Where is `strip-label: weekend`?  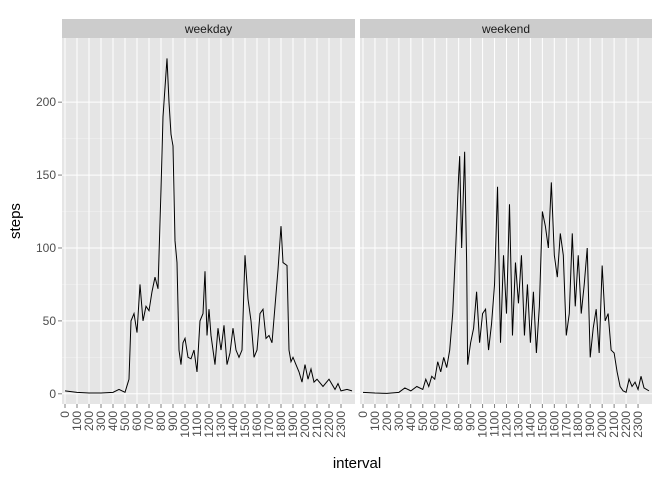
strip-label: weekend is located at coordinates (505, 29).